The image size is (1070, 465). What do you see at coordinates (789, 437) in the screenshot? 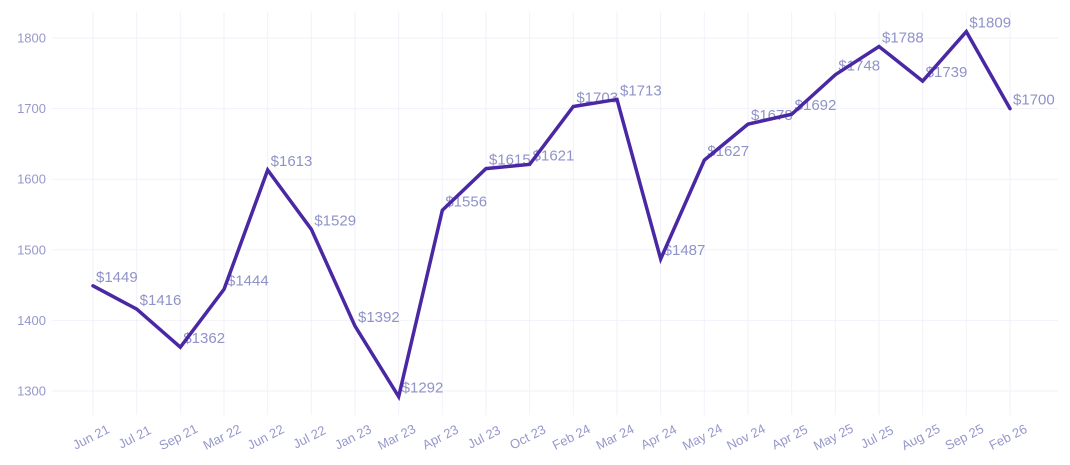
I see `x-axis-tick-label: Apr 25` at bounding box center [789, 437].